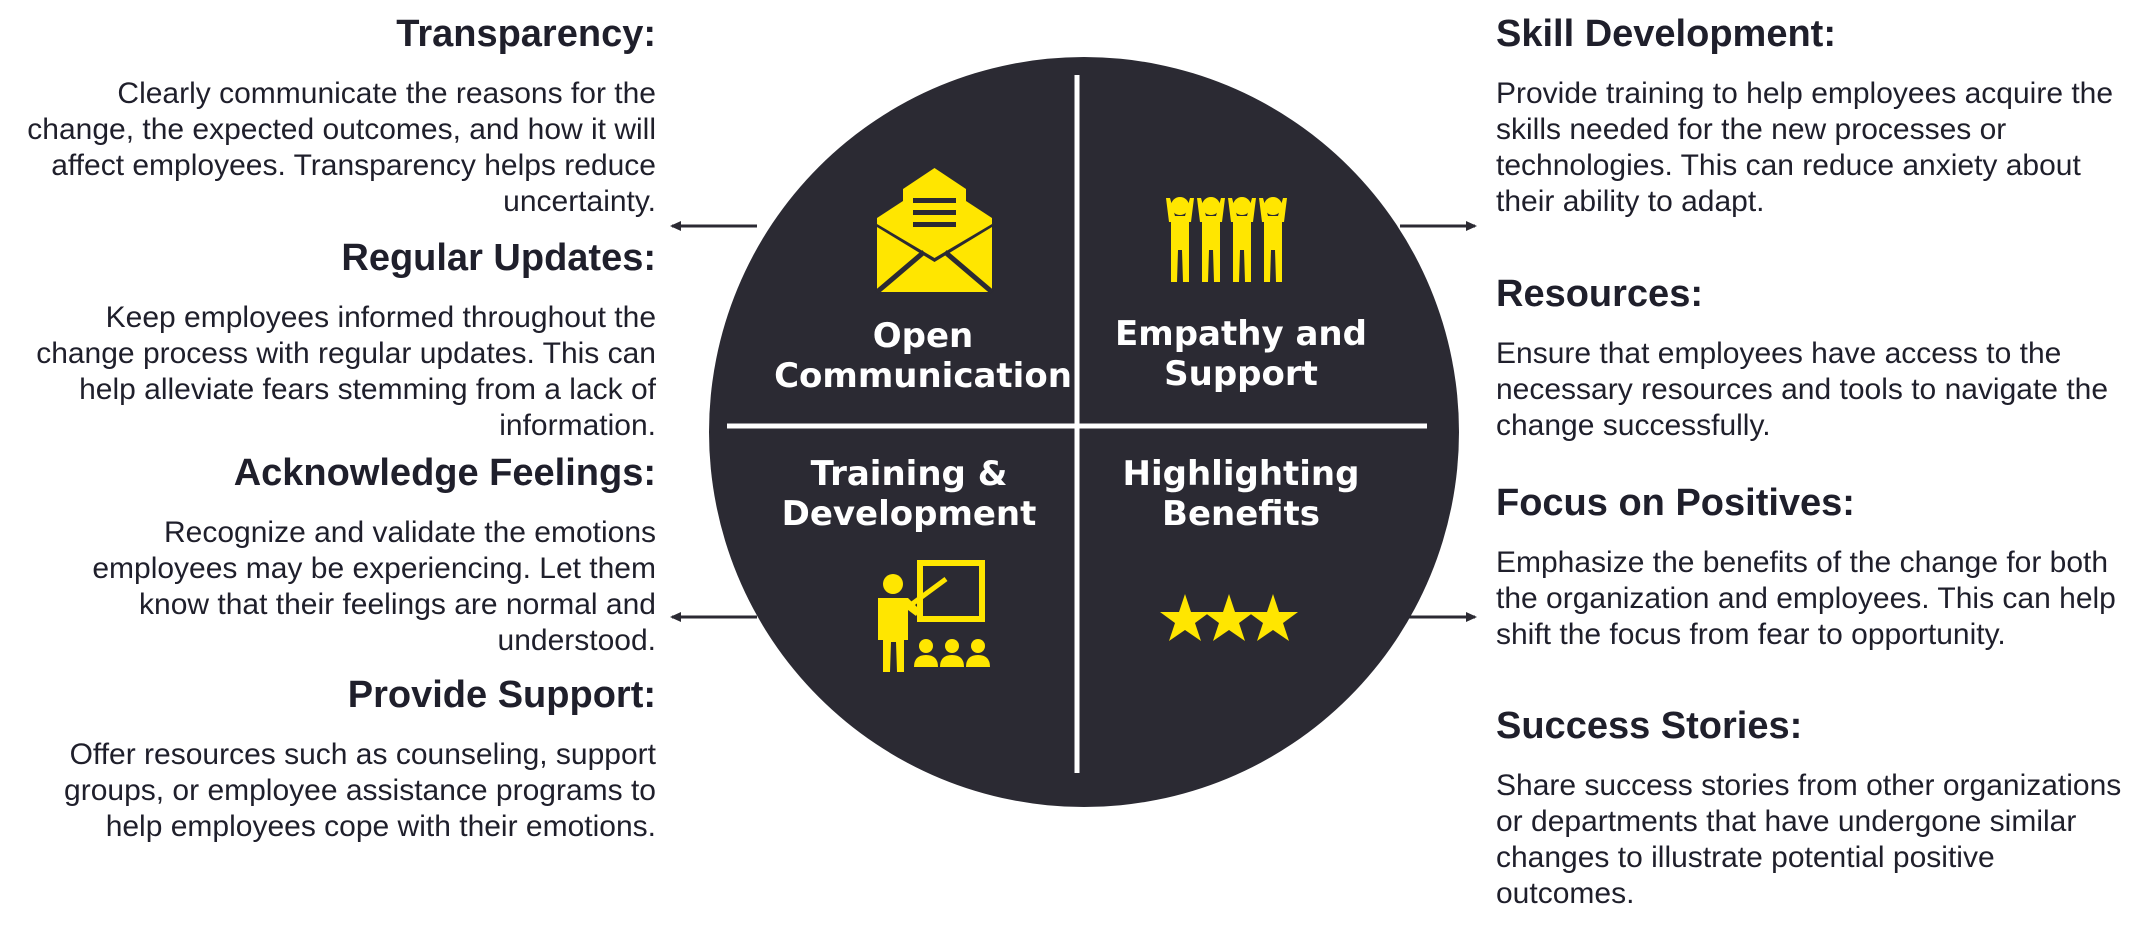  What do you see at coordinates (1241, 374) in the screenshot?
I see `label-empathy-support-line2: Support` at bounding box center [1241, 374].